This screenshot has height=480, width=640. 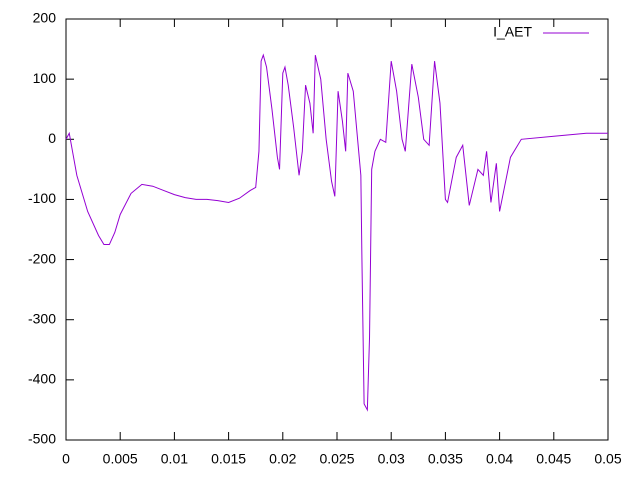 What do you see at coordinates (66, 459) in the screenshot?
I see `x-tick-label: 0` at bounding box center [66, 459].